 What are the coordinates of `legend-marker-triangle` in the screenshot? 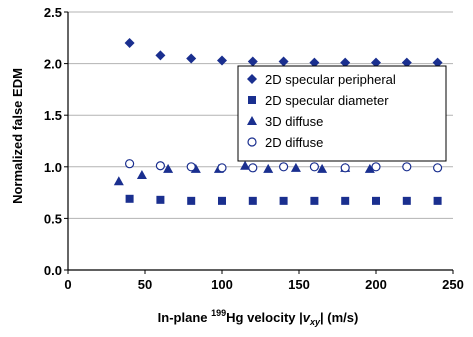 It's located at (252, 120).